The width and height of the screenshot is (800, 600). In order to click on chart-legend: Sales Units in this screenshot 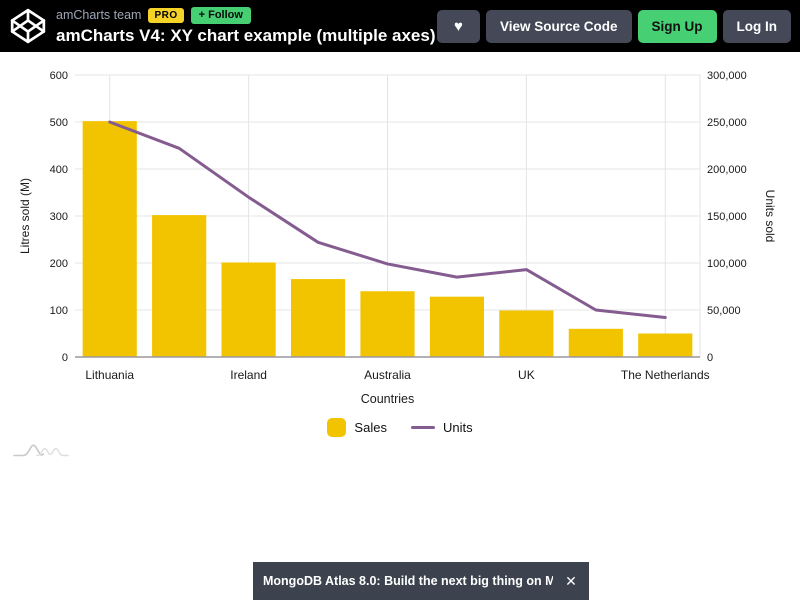, I will do `click(400, 427)`.